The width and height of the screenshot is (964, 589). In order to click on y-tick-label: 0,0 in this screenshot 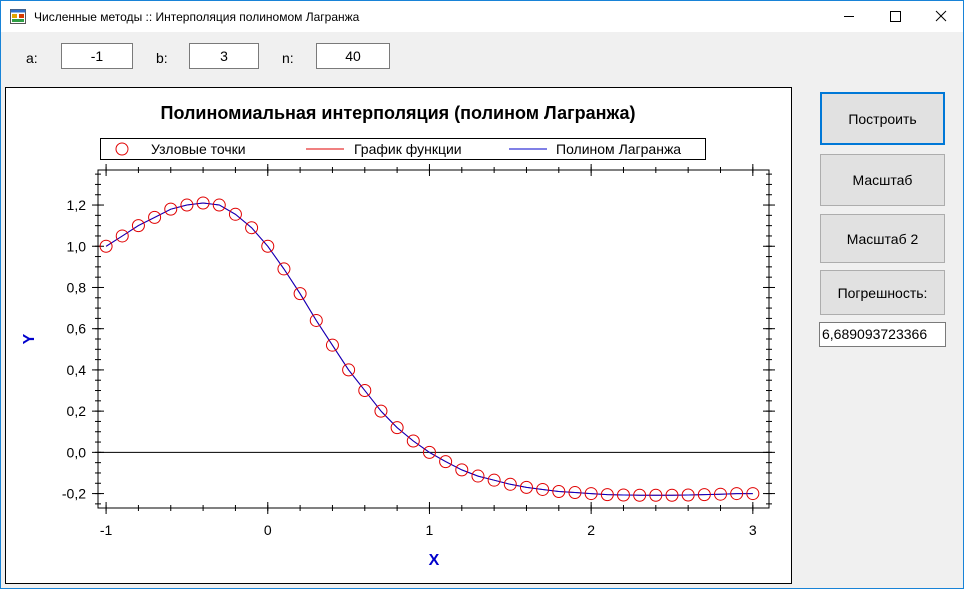, I will do `click(77, 452)`.